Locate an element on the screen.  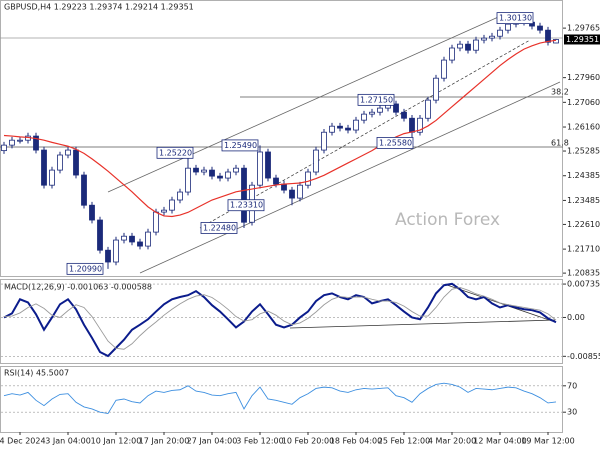
annotation-label: 1.27150 is located at coordinates (376, 99).